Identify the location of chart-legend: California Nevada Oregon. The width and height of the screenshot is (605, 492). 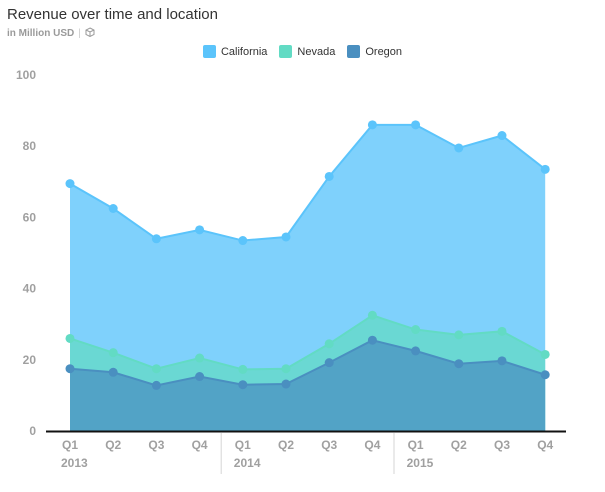
(302, 51).